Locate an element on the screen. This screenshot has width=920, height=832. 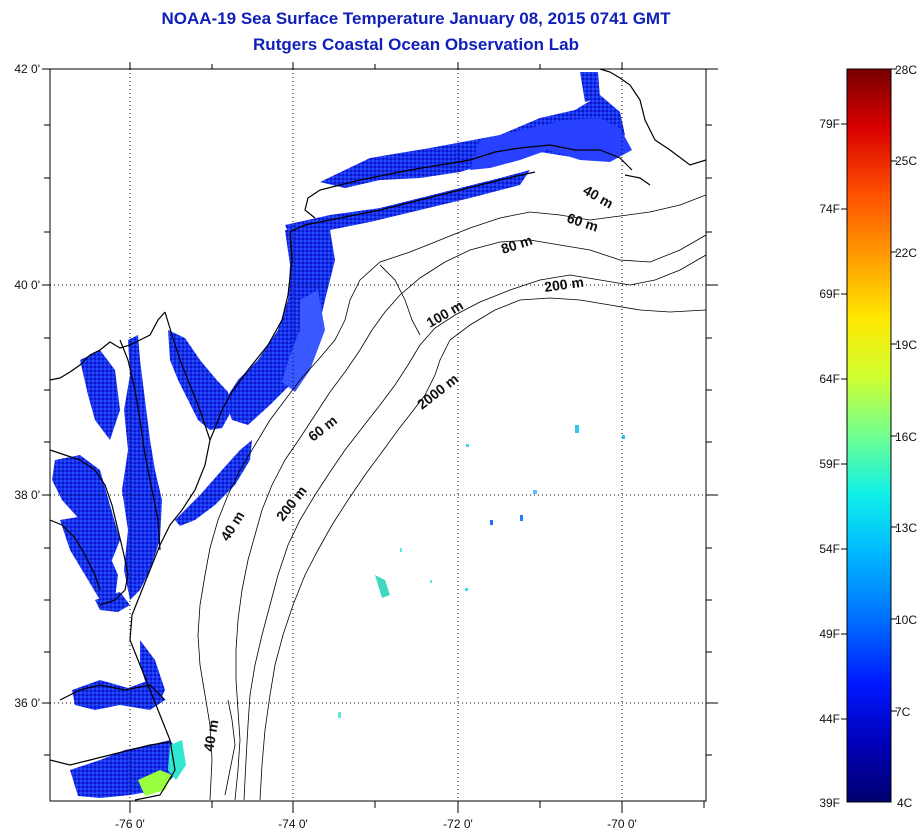
colorbar-fahrenheit-labels: 79F 74F 69F 64F 59F 54F 49F 44F 39F is located at coordinates (829, 463).